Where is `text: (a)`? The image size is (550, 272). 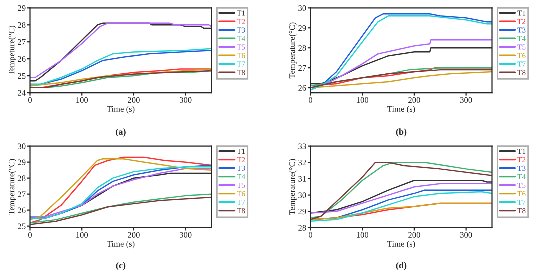
text: (a) is located at coordinates (121, 132).